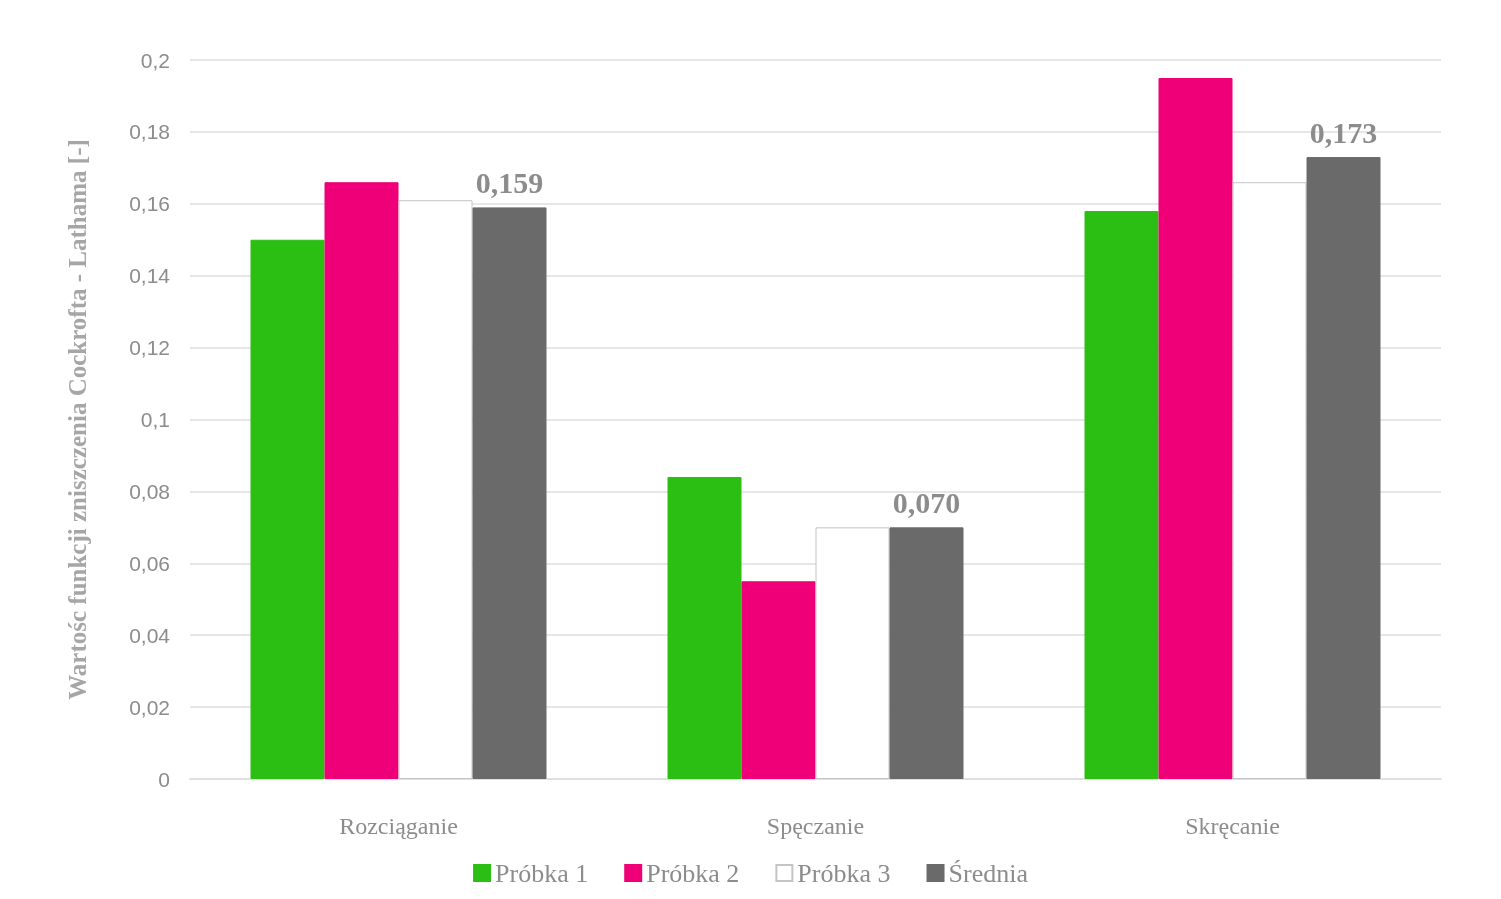  I want to click on y-tick-label: 0,2, so click(155, 60).